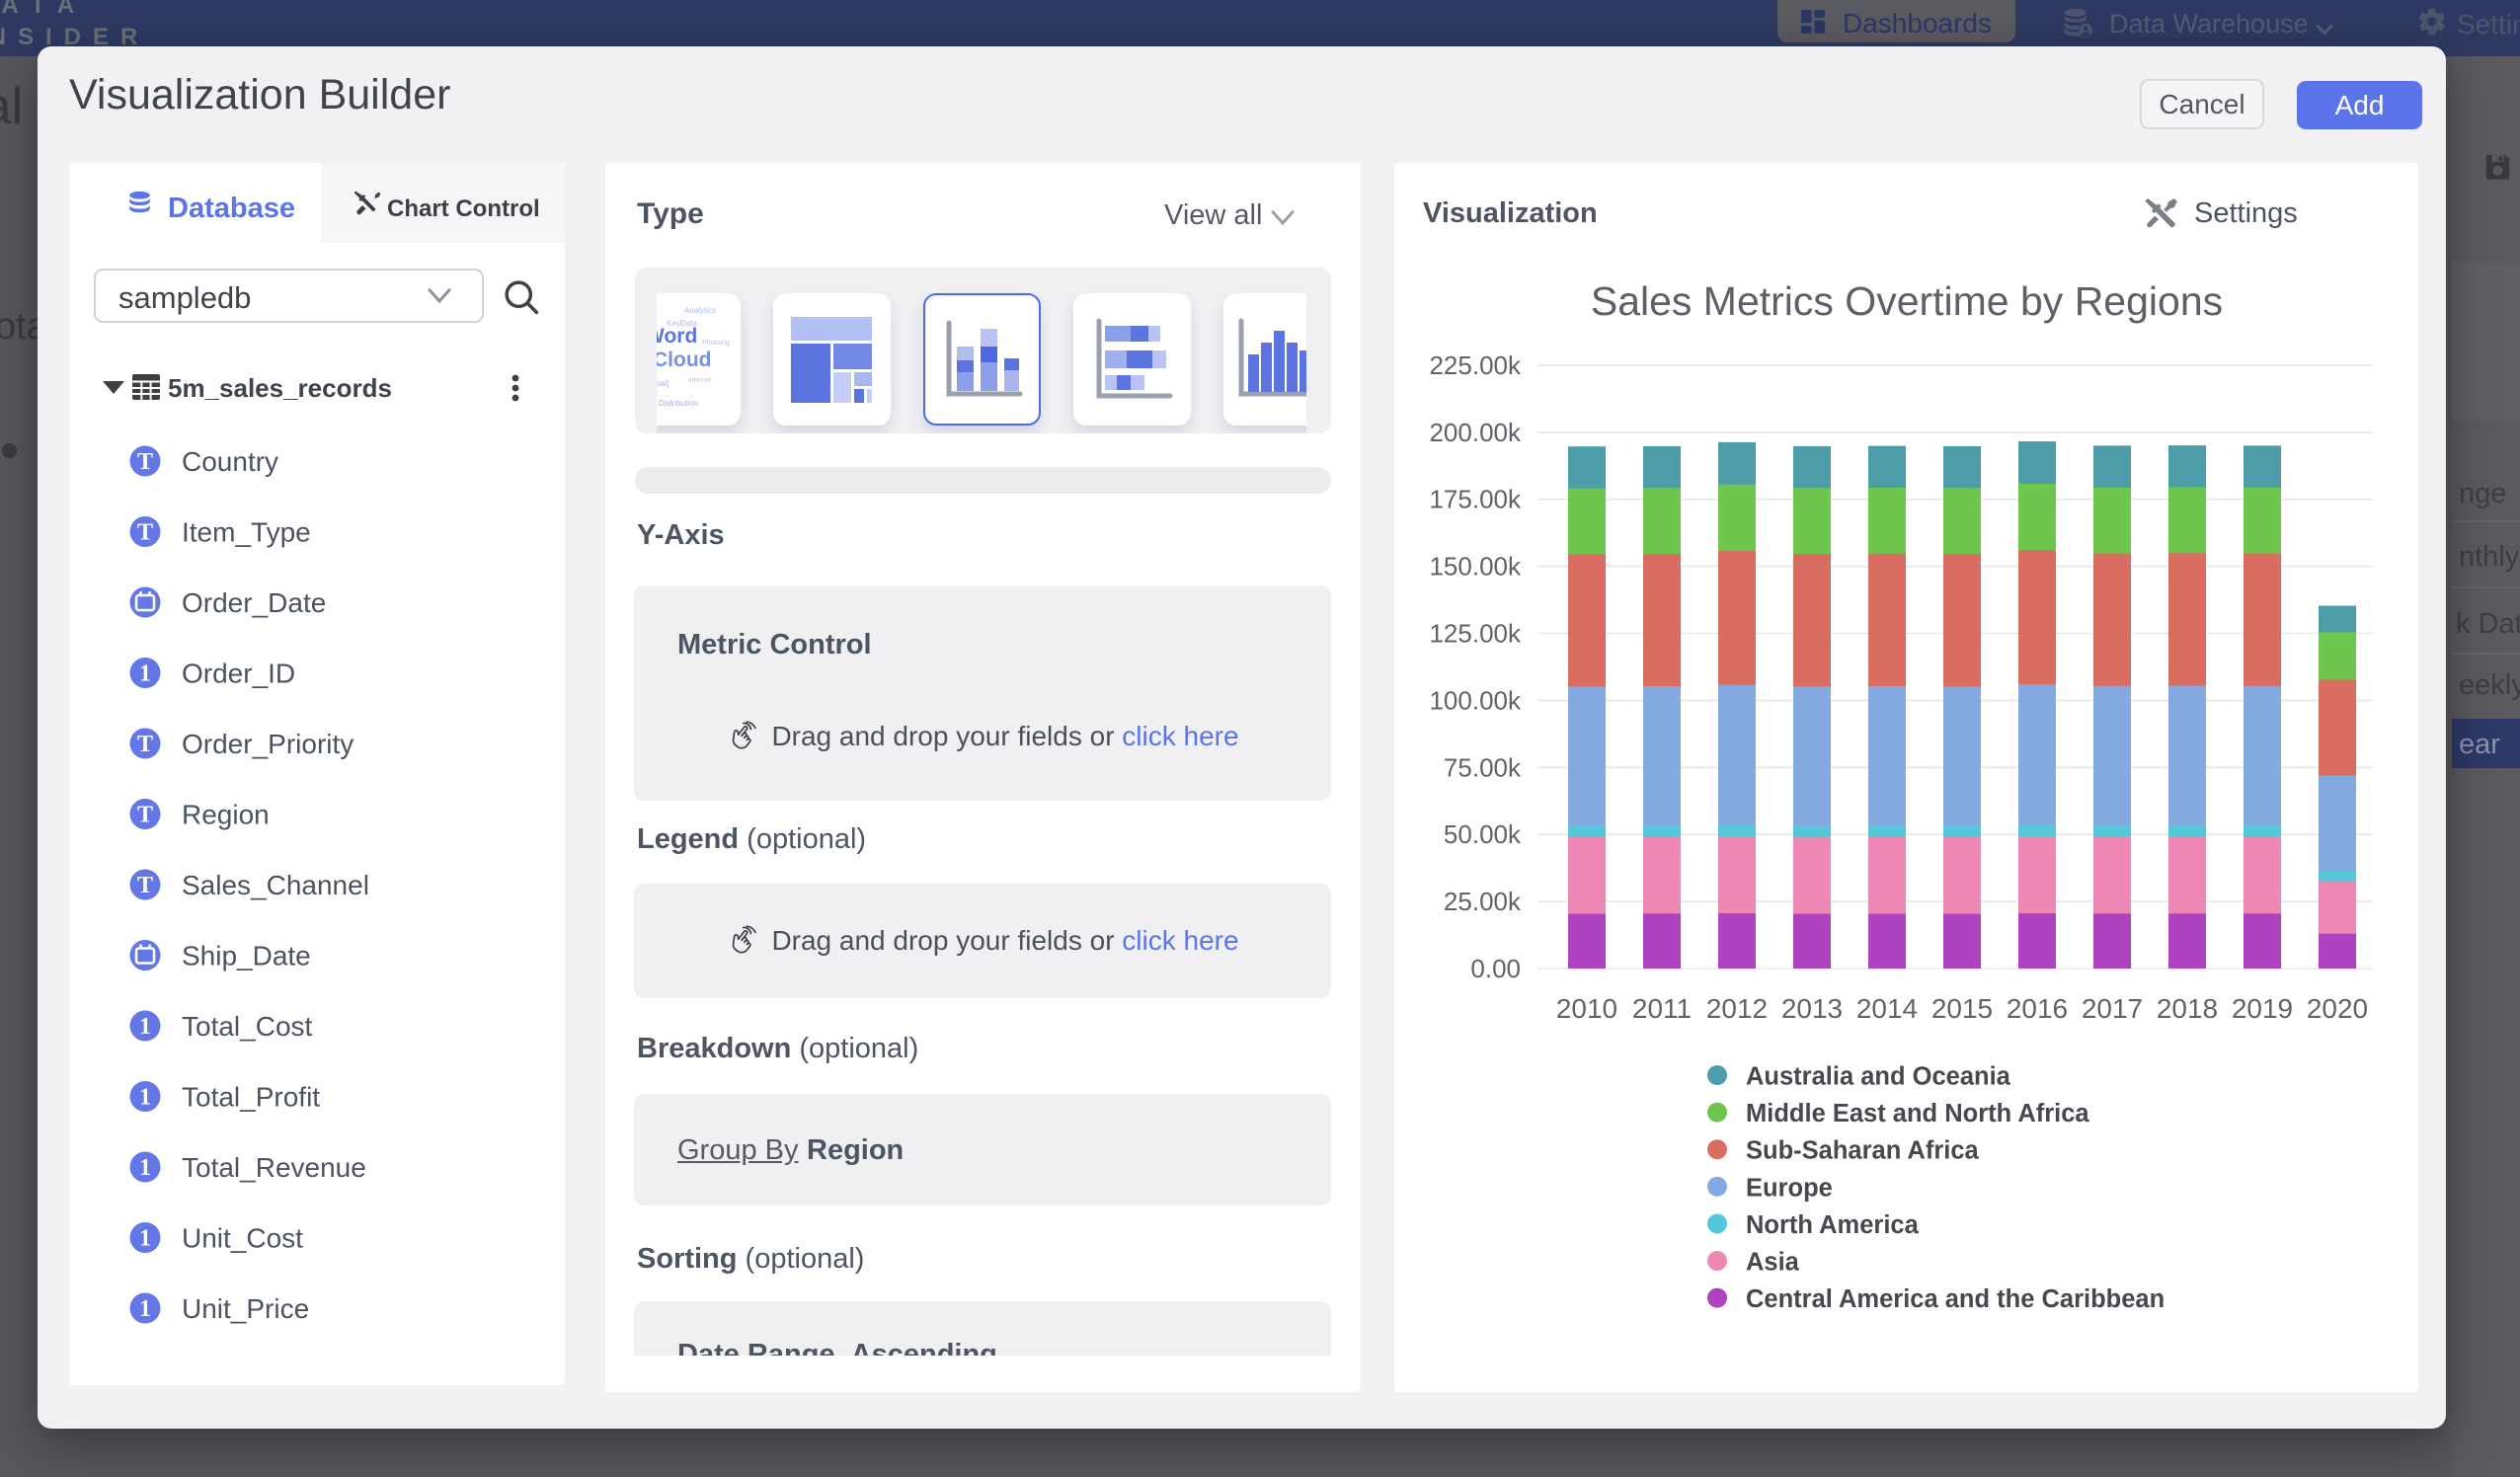 The height and width of the screenshot is (1477, 2520). I want to click on svg-text: Order_Priority, so click(268, 744).